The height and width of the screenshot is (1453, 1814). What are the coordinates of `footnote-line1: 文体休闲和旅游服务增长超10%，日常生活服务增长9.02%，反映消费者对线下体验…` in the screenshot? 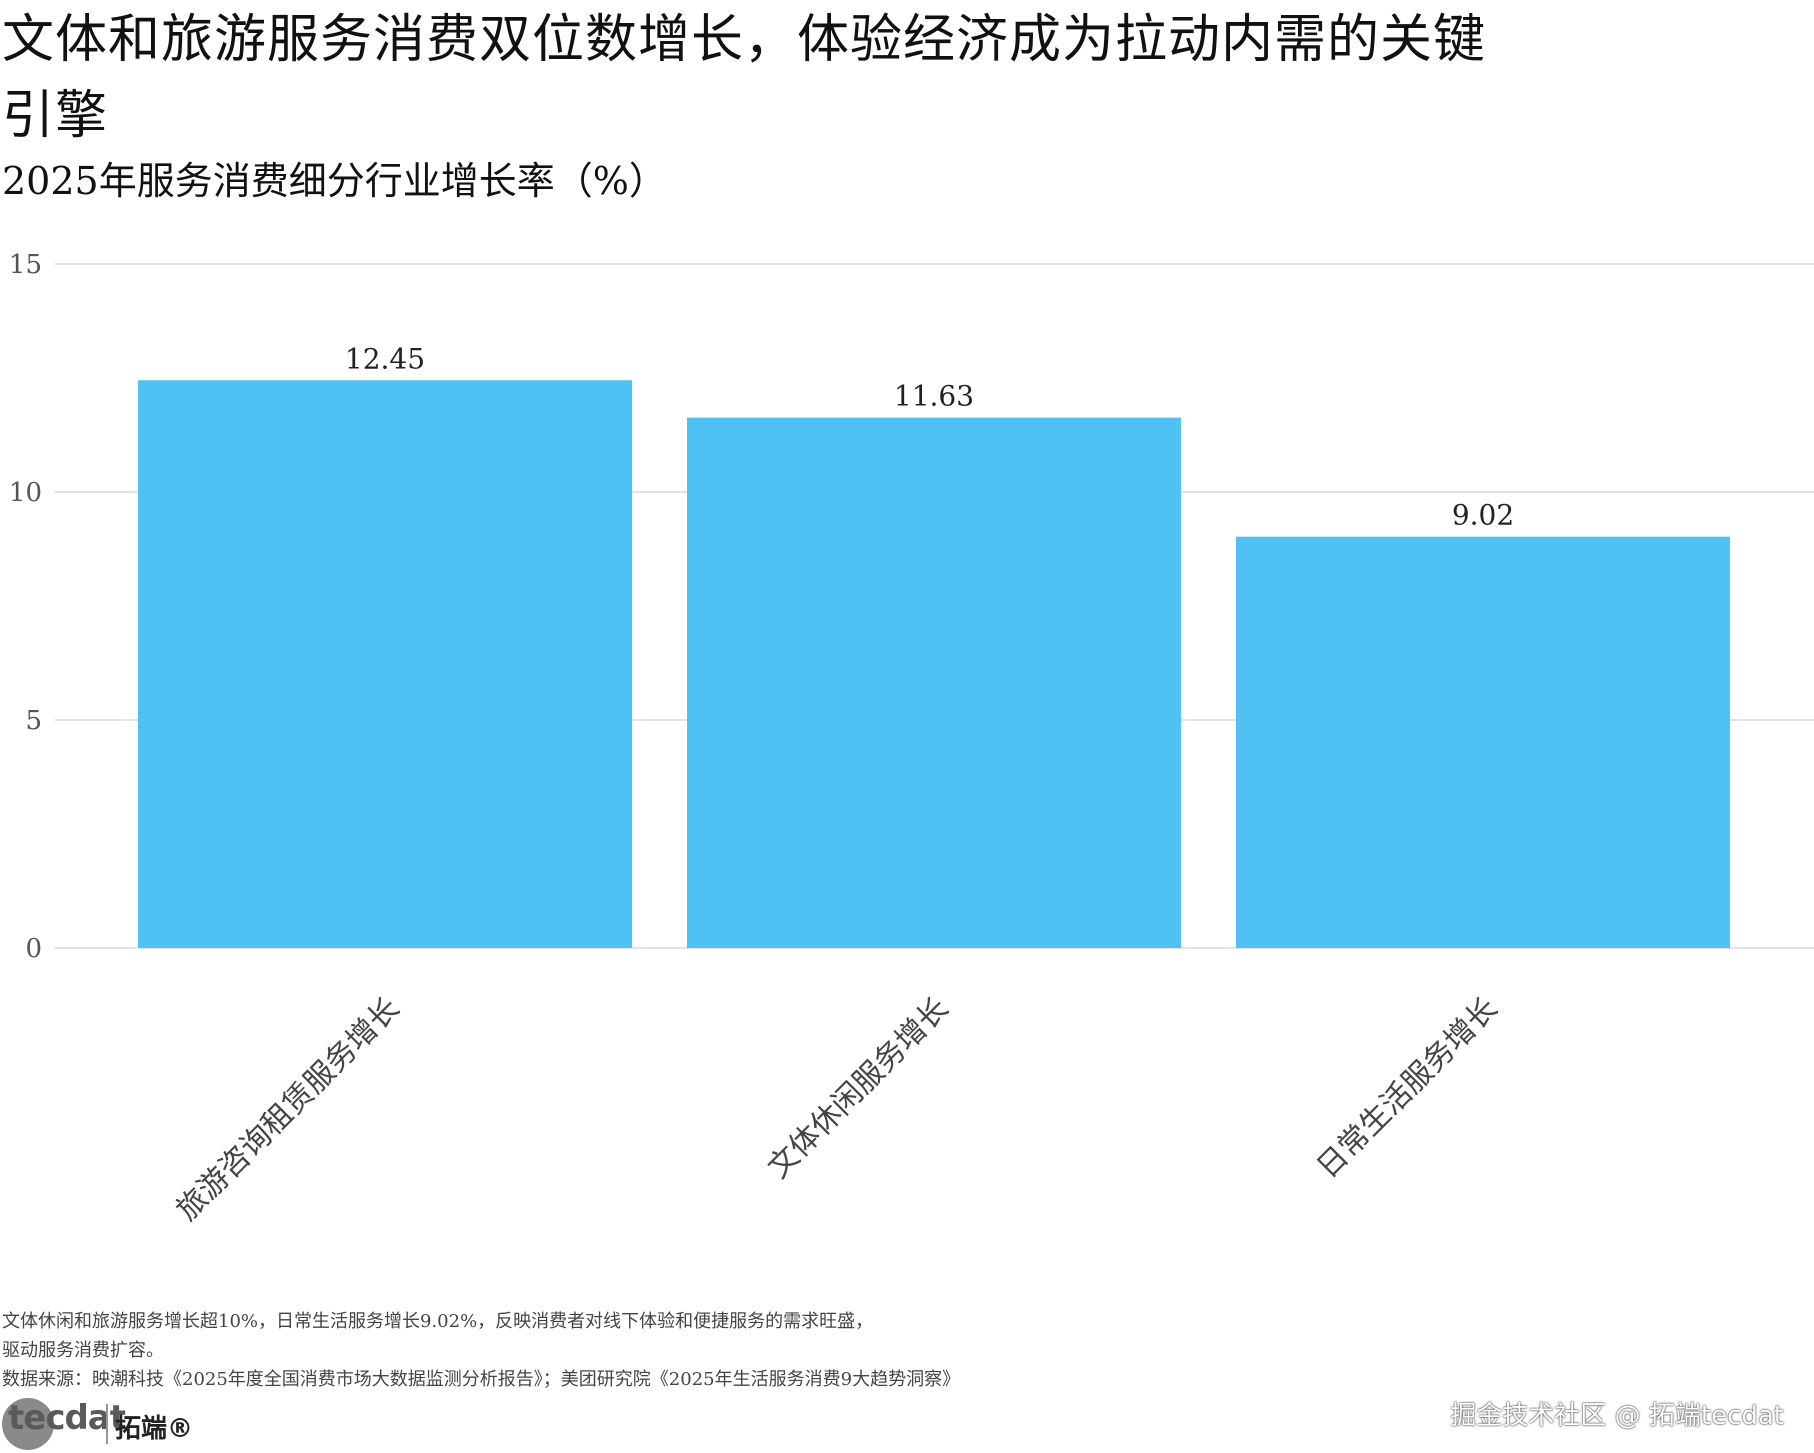 It's located at (438, 1321).